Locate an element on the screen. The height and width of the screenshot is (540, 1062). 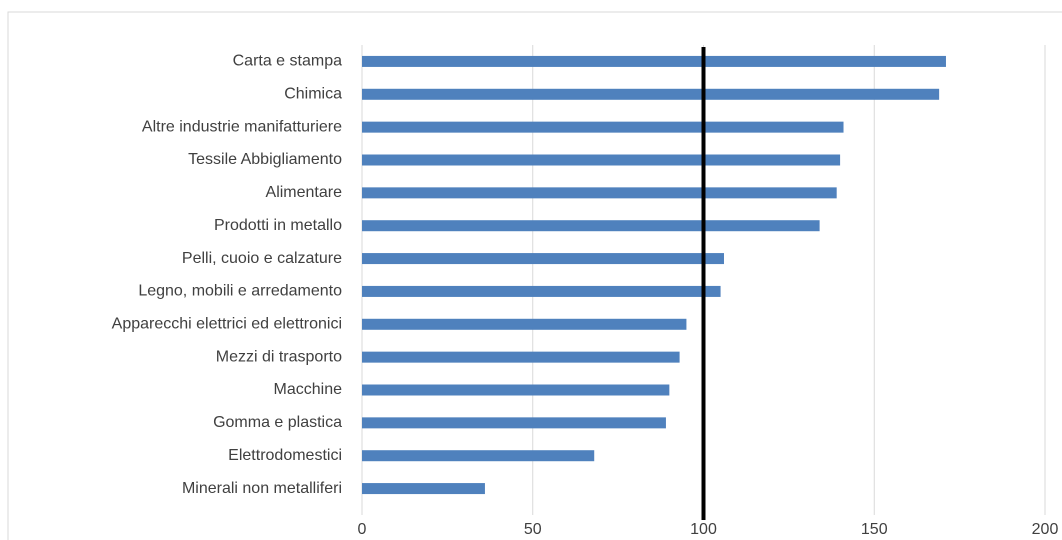
x-tick-label: 0 is located at coordinates (362, 529).